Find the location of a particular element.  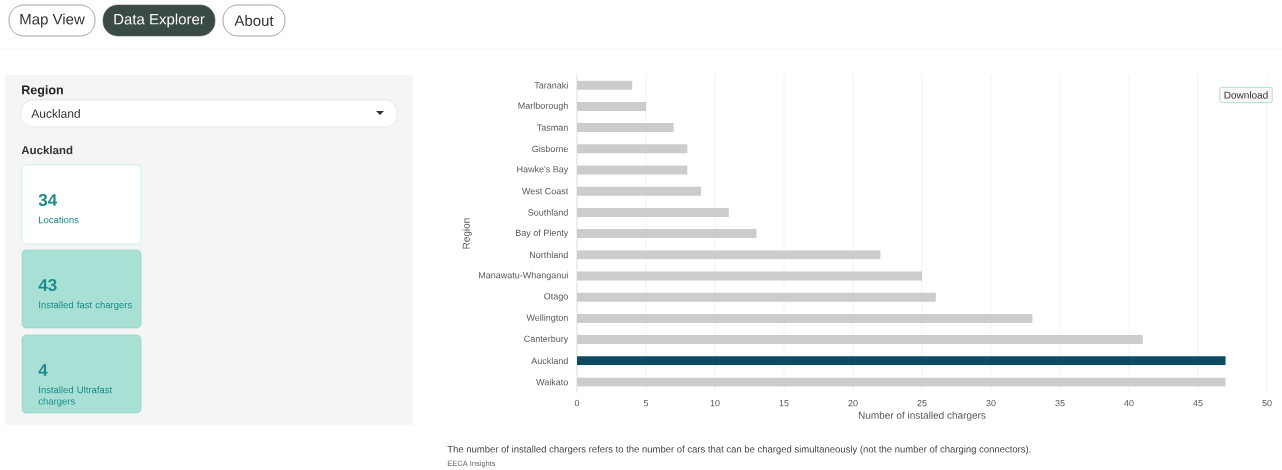

annotation: Download is located at coordinates (1246, 95).